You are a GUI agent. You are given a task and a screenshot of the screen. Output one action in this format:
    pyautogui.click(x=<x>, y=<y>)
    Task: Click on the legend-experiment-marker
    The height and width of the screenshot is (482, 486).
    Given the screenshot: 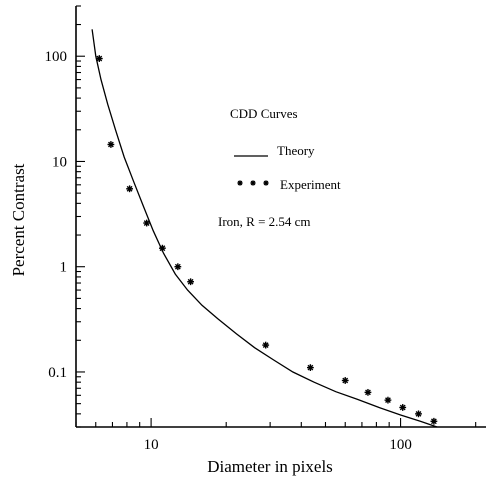 What is the action you would take?
    pyautogui.click(x=253, y=183)
    